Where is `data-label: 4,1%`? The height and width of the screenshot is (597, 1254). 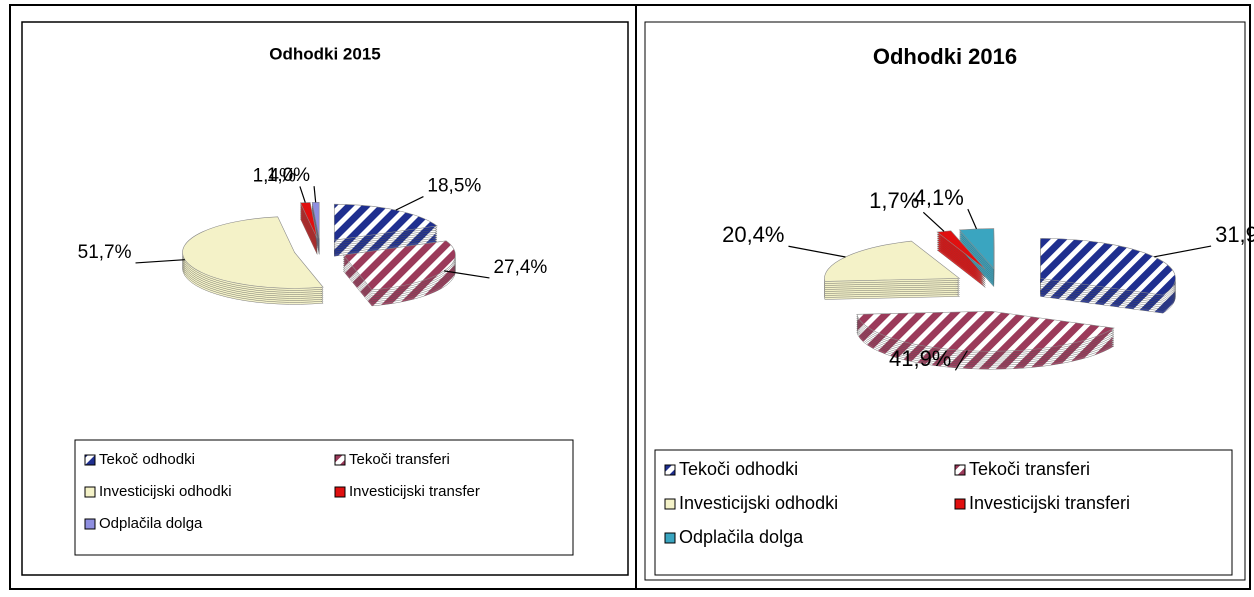
data-label: 4,1% is located at coordinates (939, 197).